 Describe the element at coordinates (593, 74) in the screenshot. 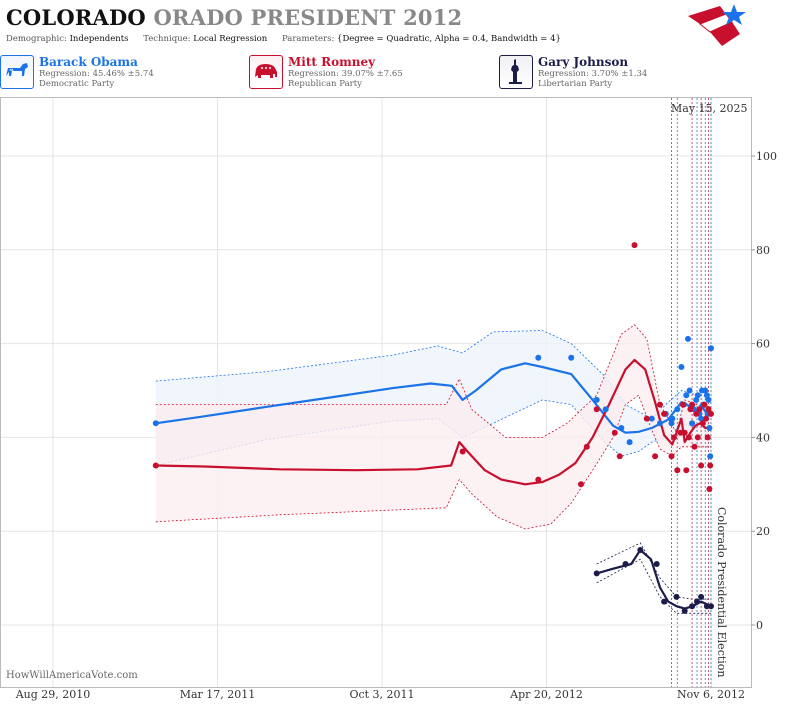

I see `candidate-regression: Regression: 3.70% ±1.34` at that location.